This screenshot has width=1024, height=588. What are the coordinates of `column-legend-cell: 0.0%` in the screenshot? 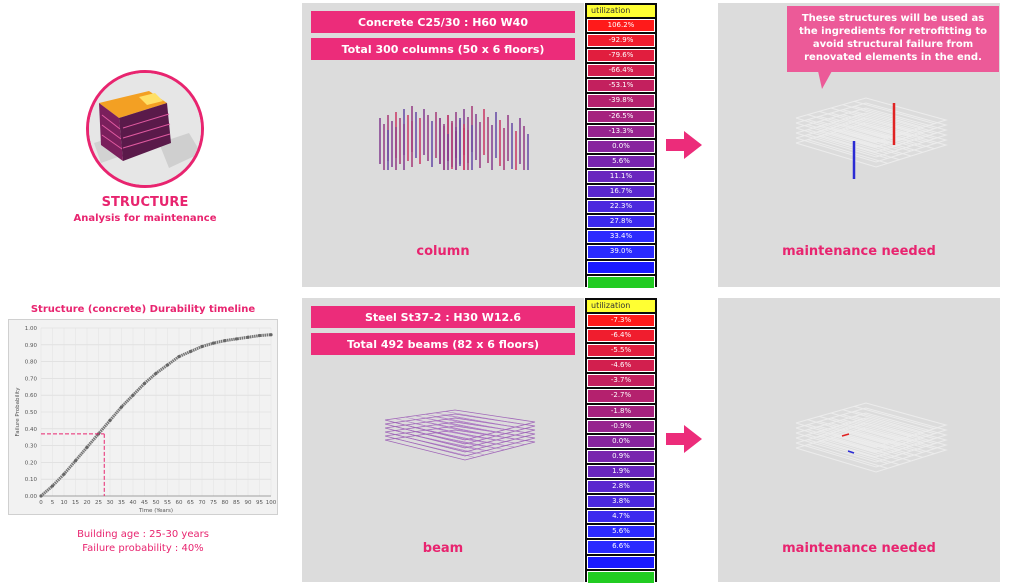 It's located at (621, 146).